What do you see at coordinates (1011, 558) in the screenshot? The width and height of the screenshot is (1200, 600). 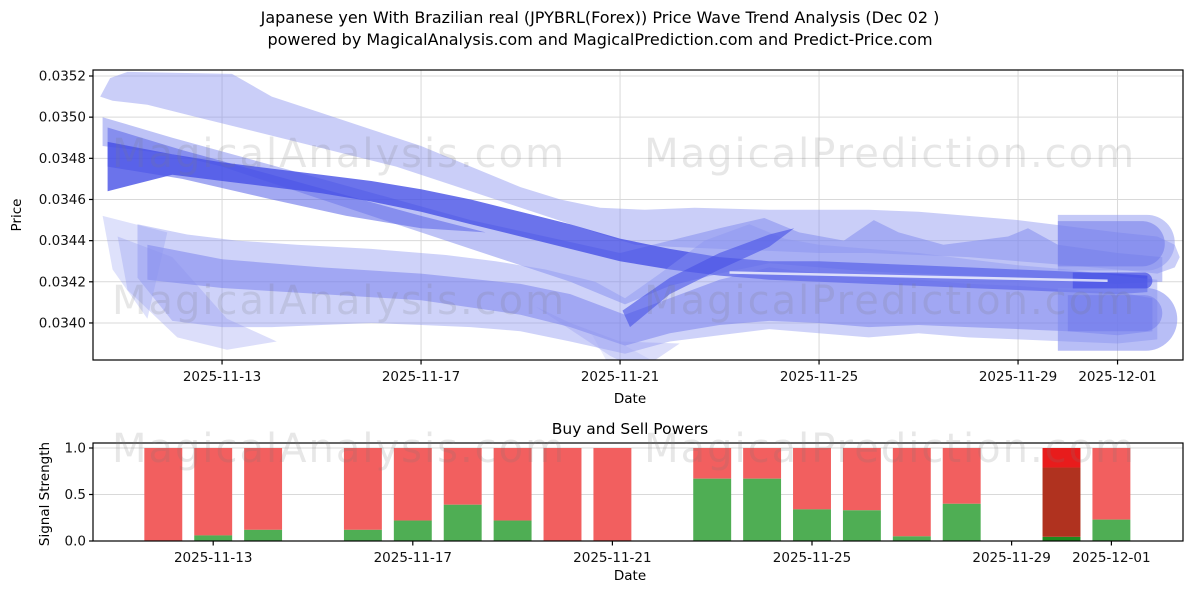 I see `power-xtick-label: 2025-11-29` at bounding box center [1011, 558].